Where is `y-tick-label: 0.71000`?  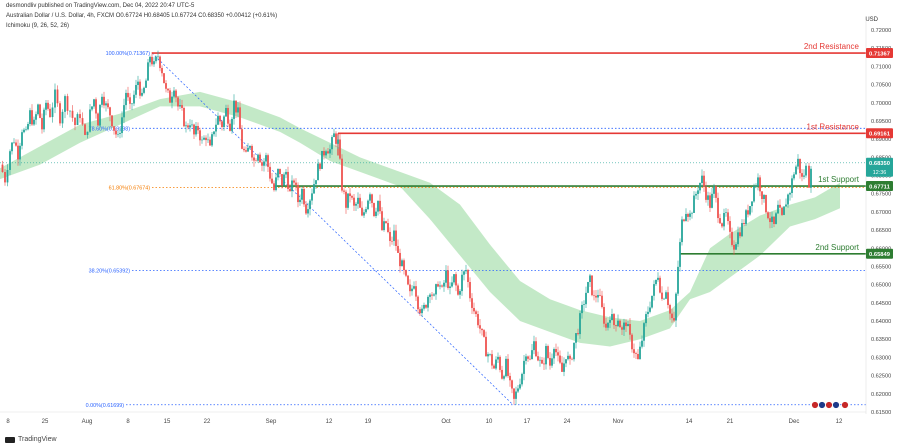
y-tick-label: 0.71000 is located at coordinates (881, 67).